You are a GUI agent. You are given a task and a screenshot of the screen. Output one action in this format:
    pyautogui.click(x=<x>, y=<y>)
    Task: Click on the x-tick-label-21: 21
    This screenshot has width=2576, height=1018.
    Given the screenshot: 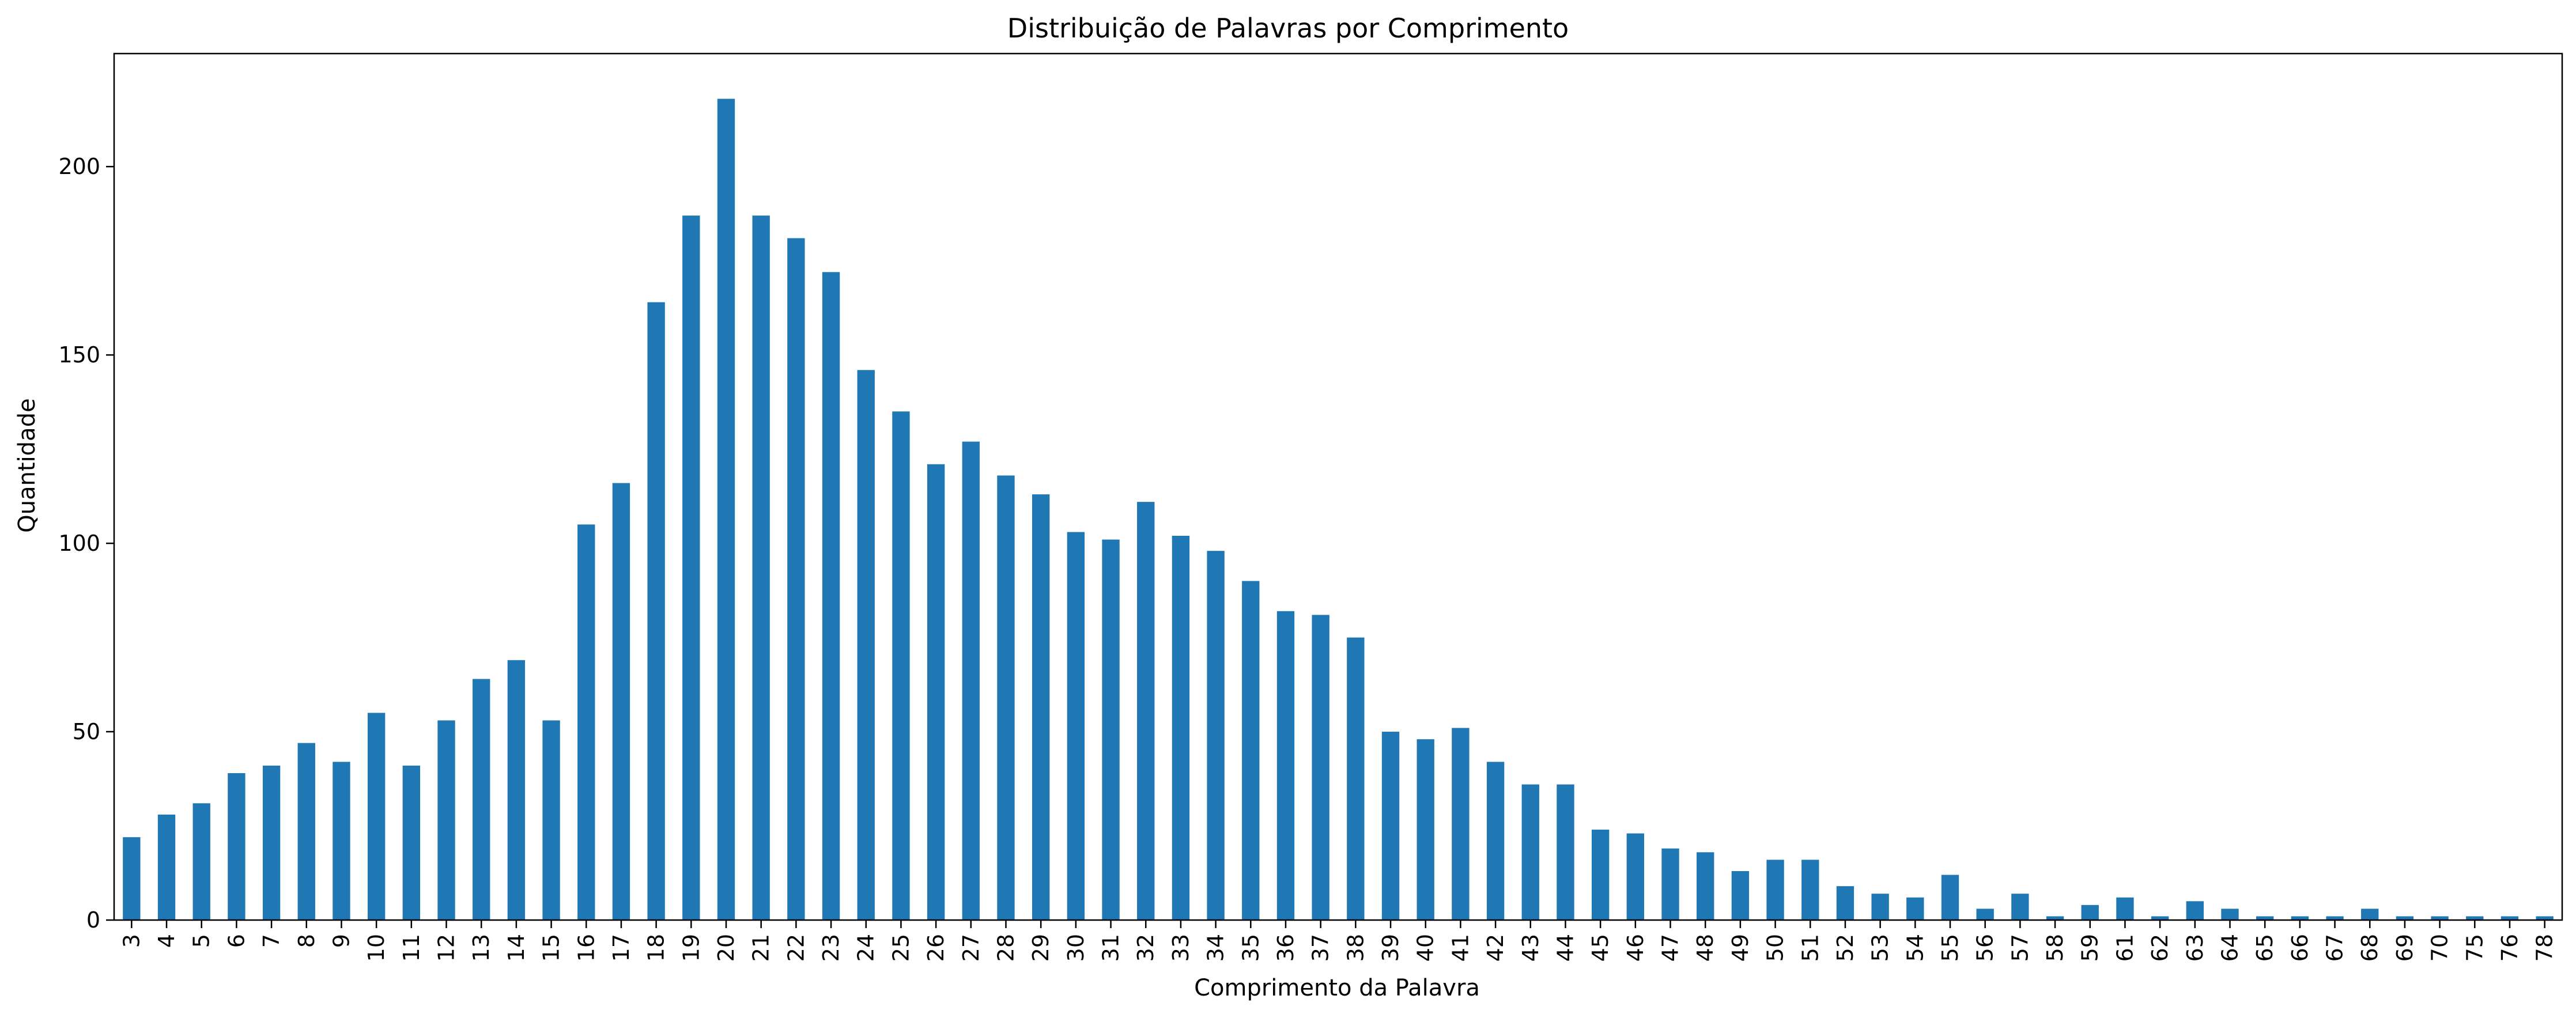 What is the action you would take?
    pyautogui.click(x=761, y=948)
    